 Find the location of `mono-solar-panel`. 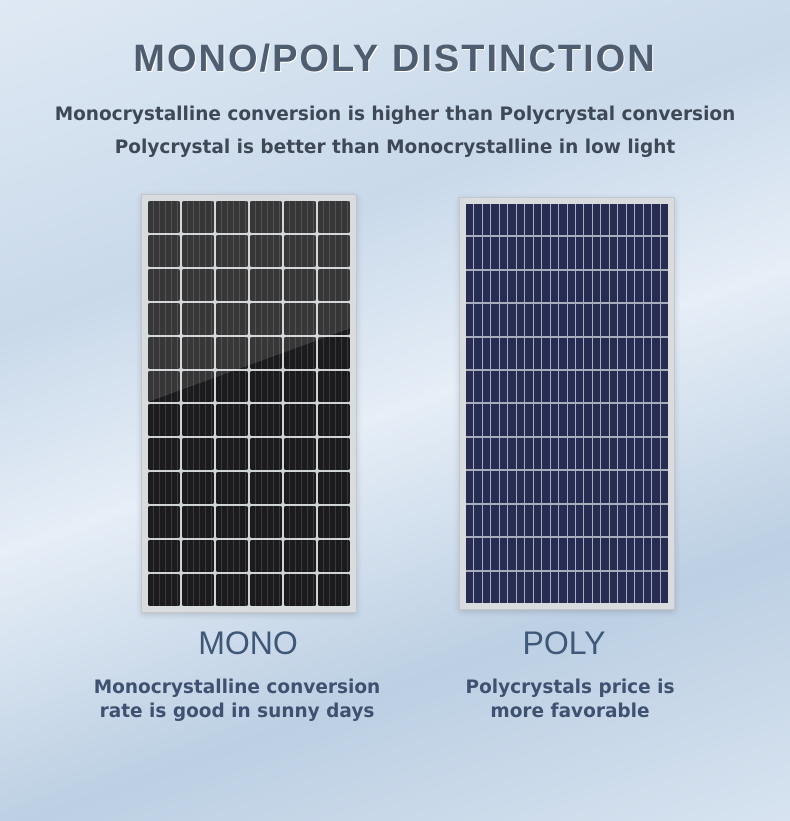

mono-solar-panel is located at coordinates (249, 403).